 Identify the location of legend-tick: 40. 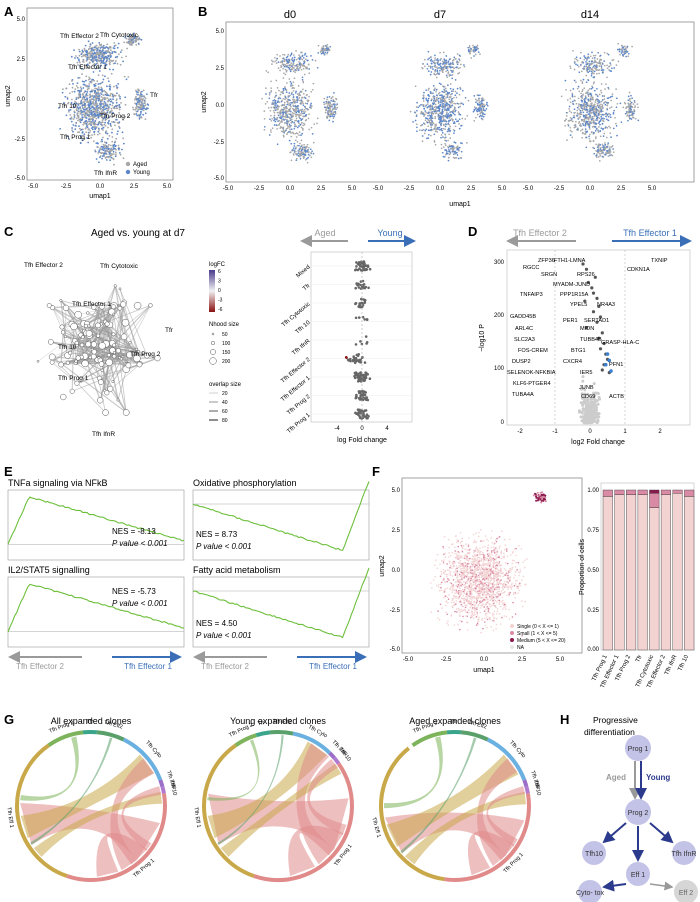
(225, 403).